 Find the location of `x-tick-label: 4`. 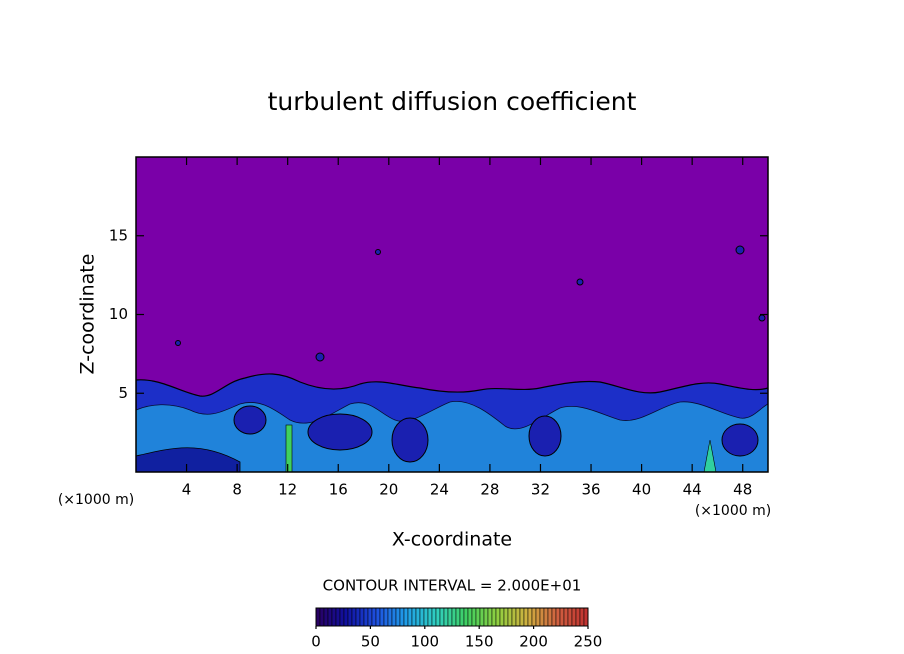

x-tick-label: 4 is located at coordinates (187, 490).